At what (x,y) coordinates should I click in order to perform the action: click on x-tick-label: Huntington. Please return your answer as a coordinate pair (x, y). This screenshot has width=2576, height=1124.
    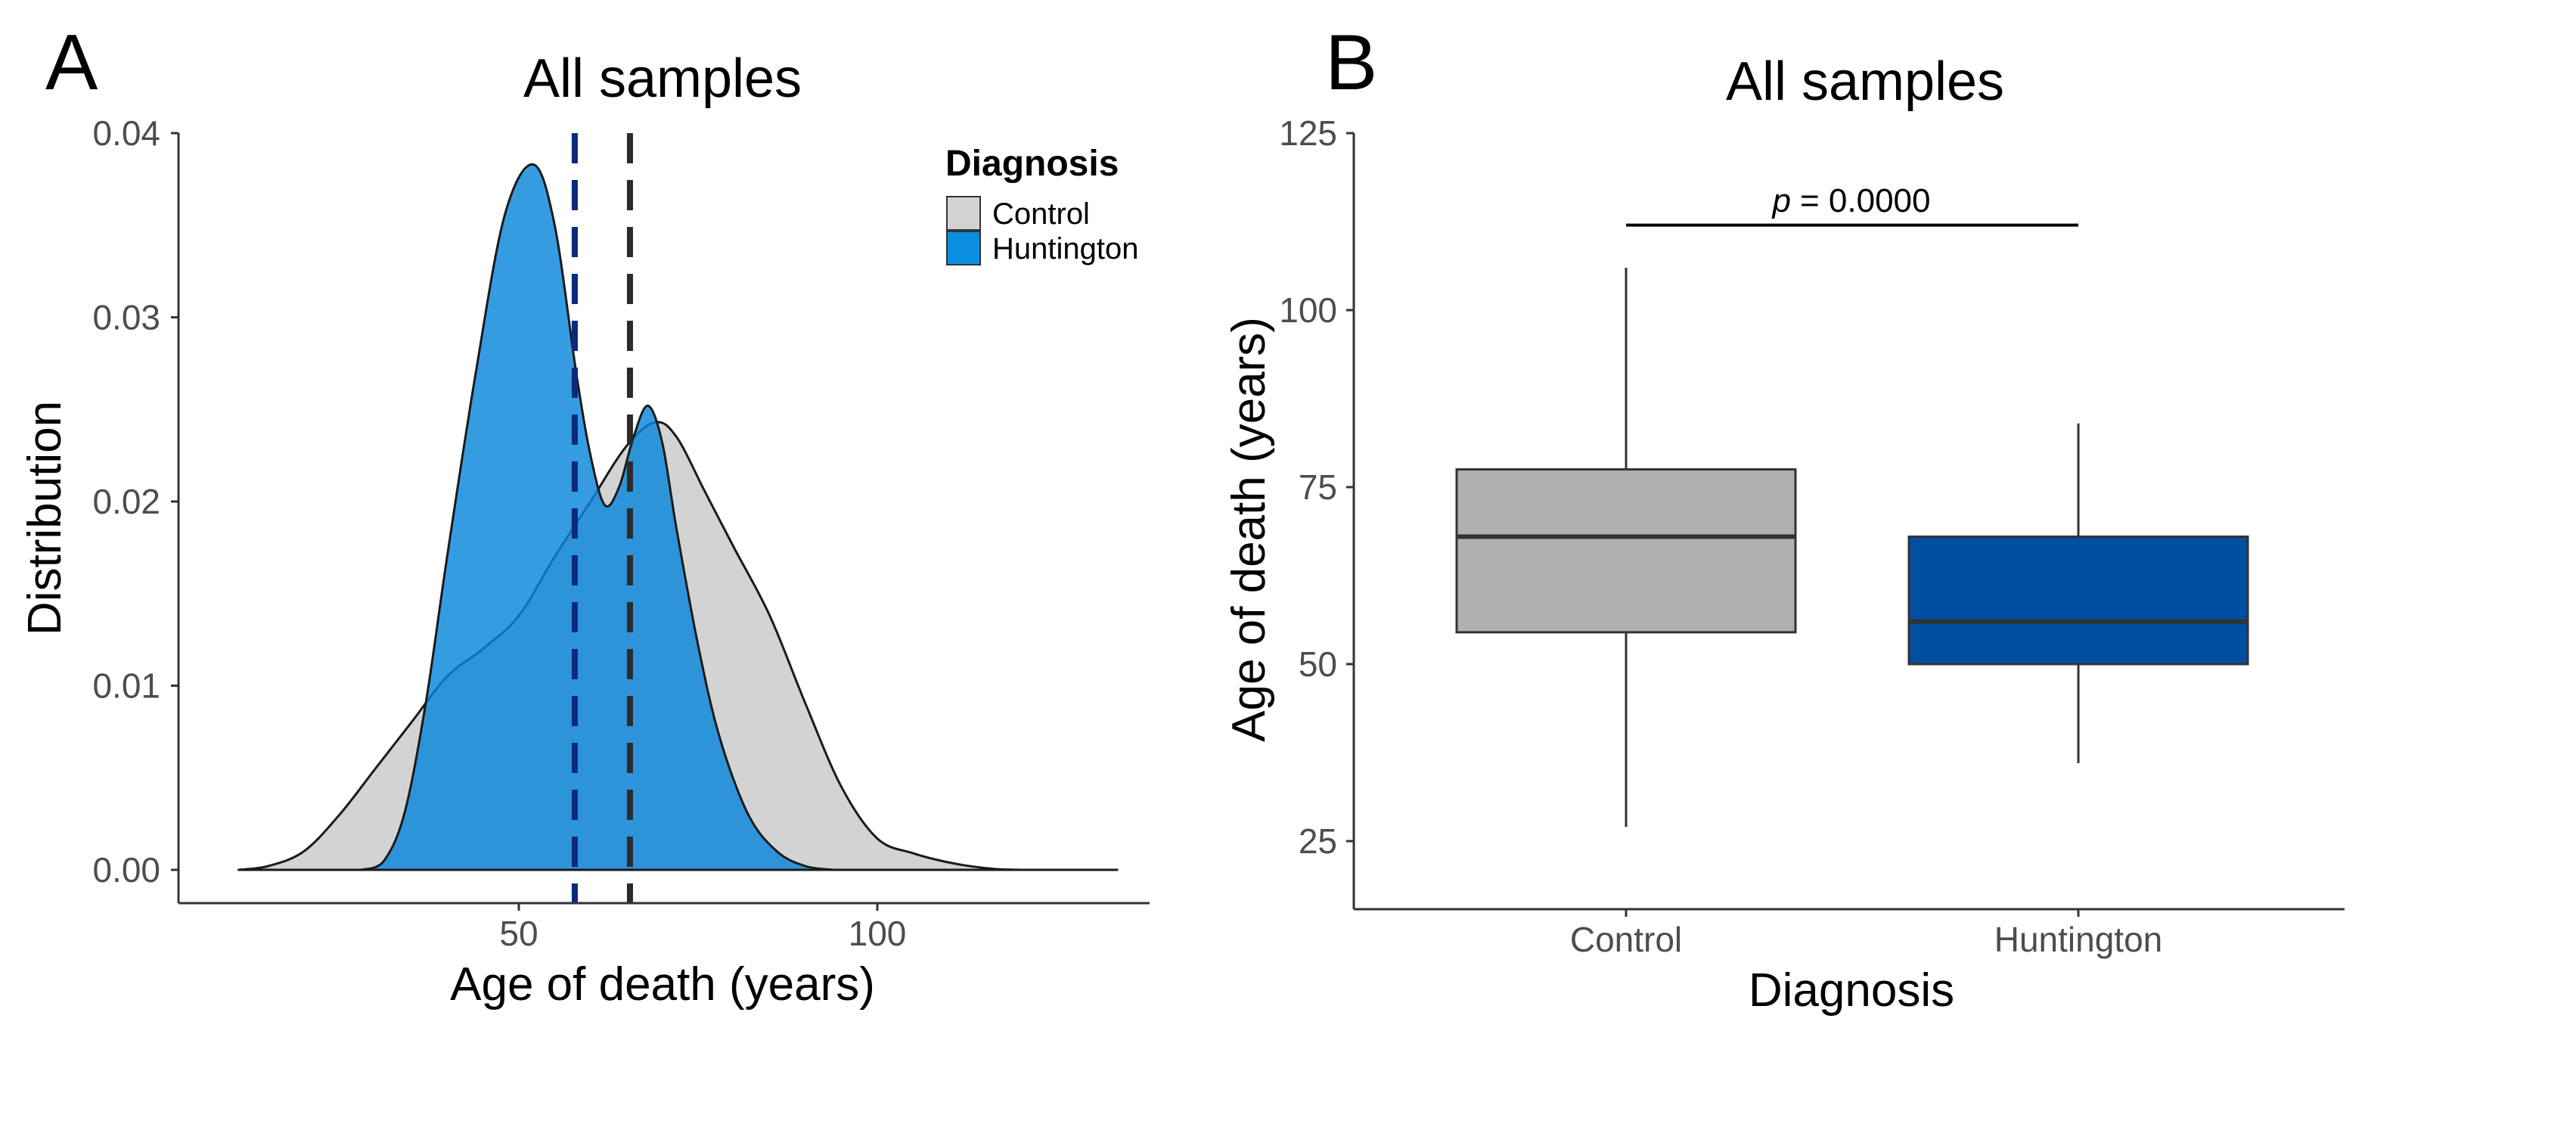
    Looking at the image, I should click on (2078, 939).